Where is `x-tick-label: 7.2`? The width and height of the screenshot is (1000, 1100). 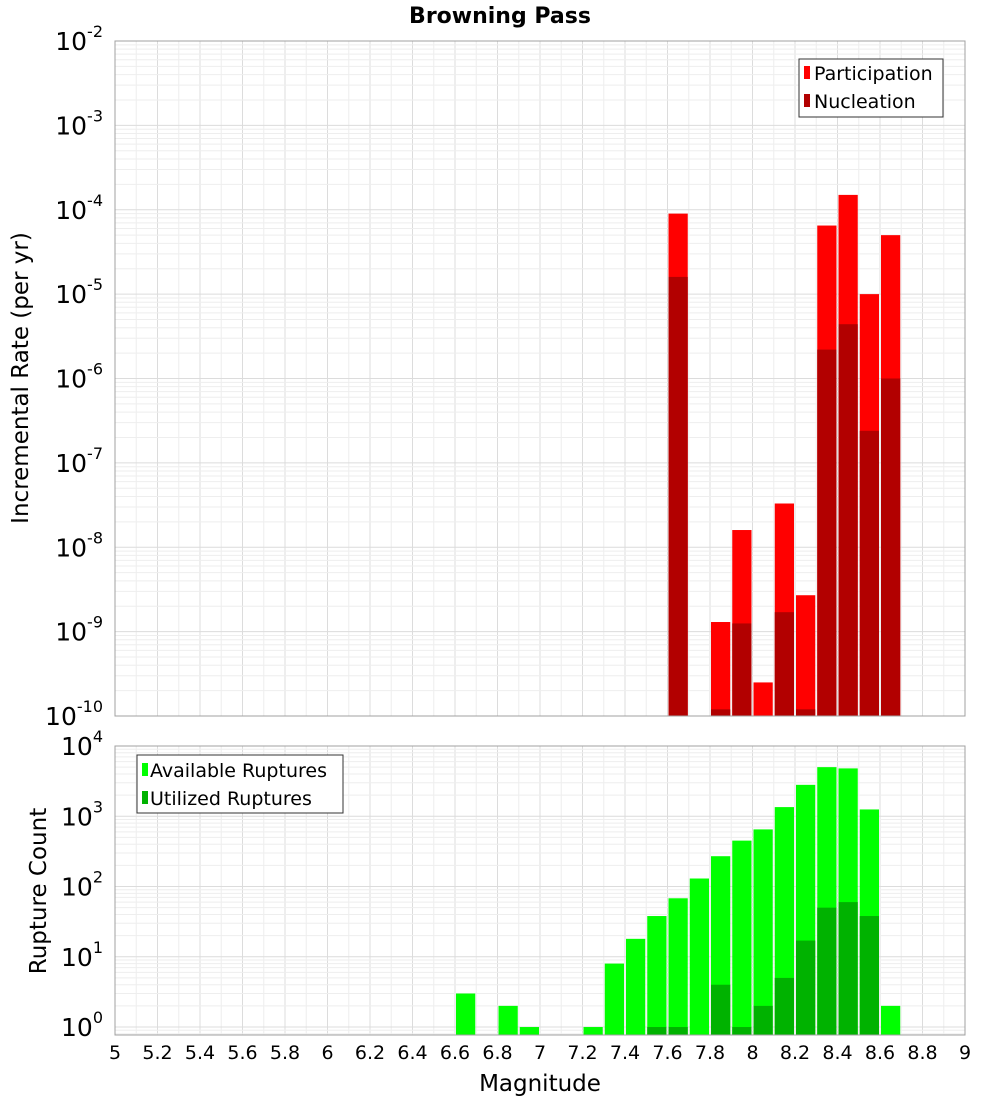 x-tick-label: 7.2 is located at coordinates (582, 1053).